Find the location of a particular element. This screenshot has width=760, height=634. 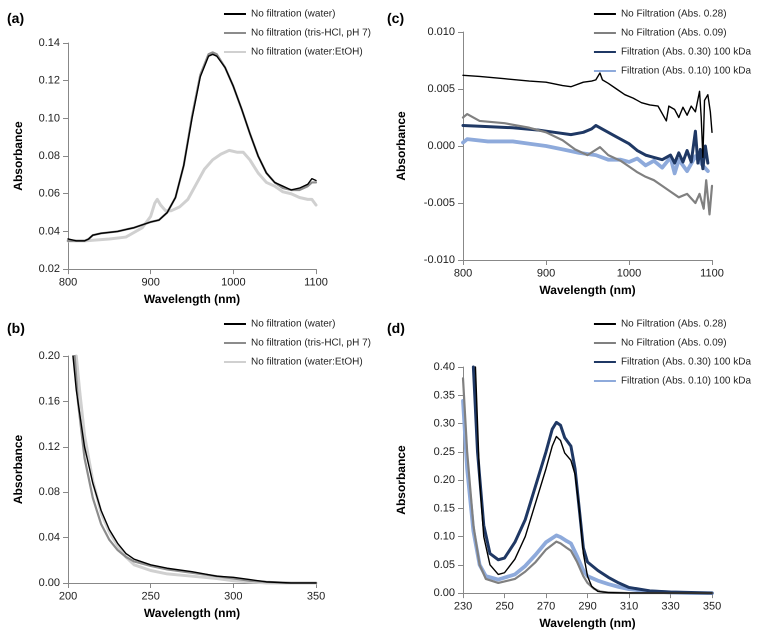

chart-title: (b) is located at coordinates (16, 328).